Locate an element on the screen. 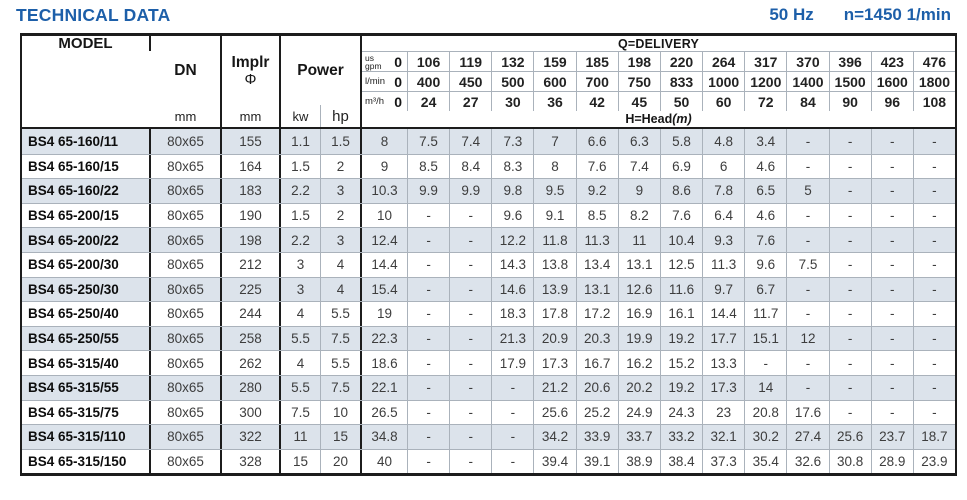 This screenshot has height=500, width=967. head-value-cell: 30.8 is located at coordinates (849, 461).